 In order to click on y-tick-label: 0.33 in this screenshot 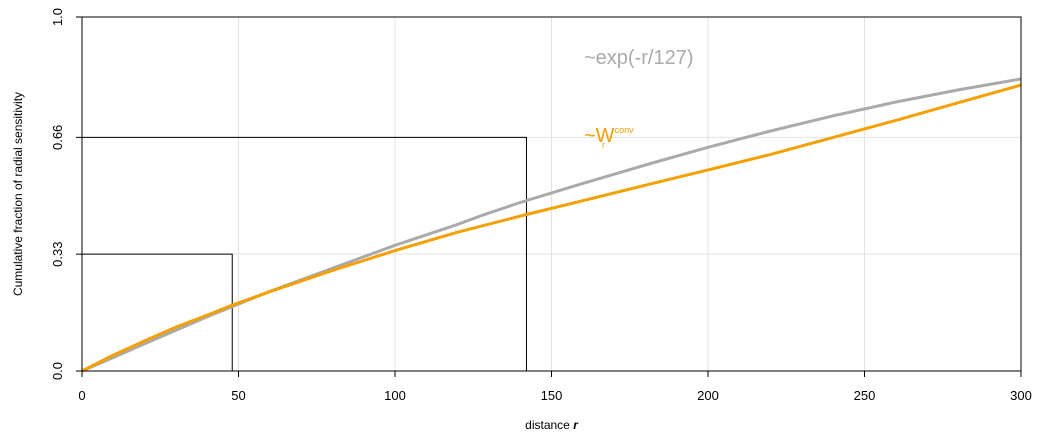, I will do `click(57, 254)`.